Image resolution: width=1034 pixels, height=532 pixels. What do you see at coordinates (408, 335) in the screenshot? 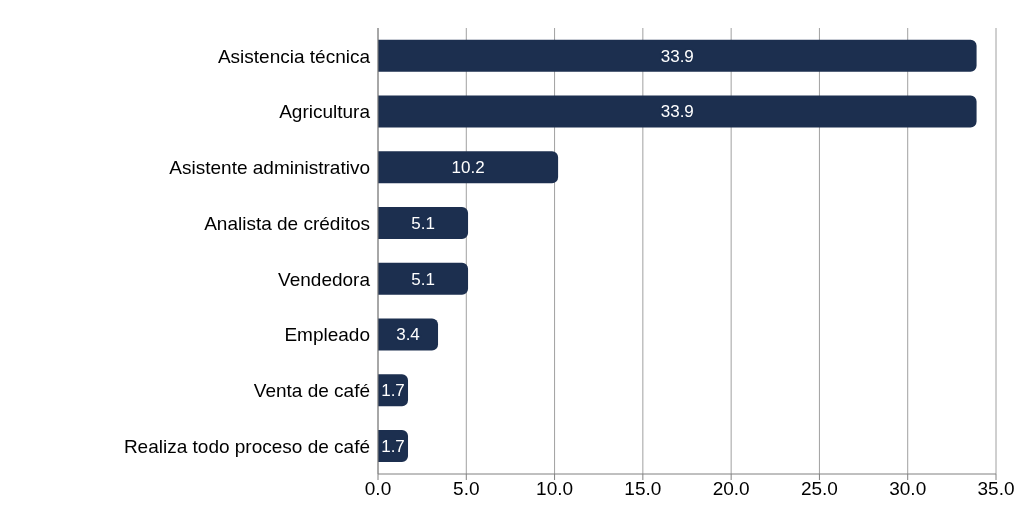
I see `data-label: 3.4` at bounding box center [408, 335].